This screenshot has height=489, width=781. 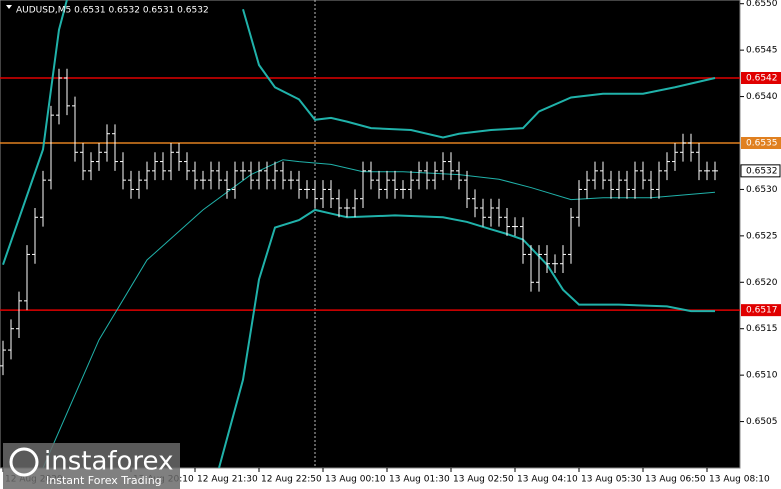 What do you see at coordinates (419, 480) in the screenshot?
I see `x-tick-label: 13 Aug 01:30` at bounding box center [419, 480].